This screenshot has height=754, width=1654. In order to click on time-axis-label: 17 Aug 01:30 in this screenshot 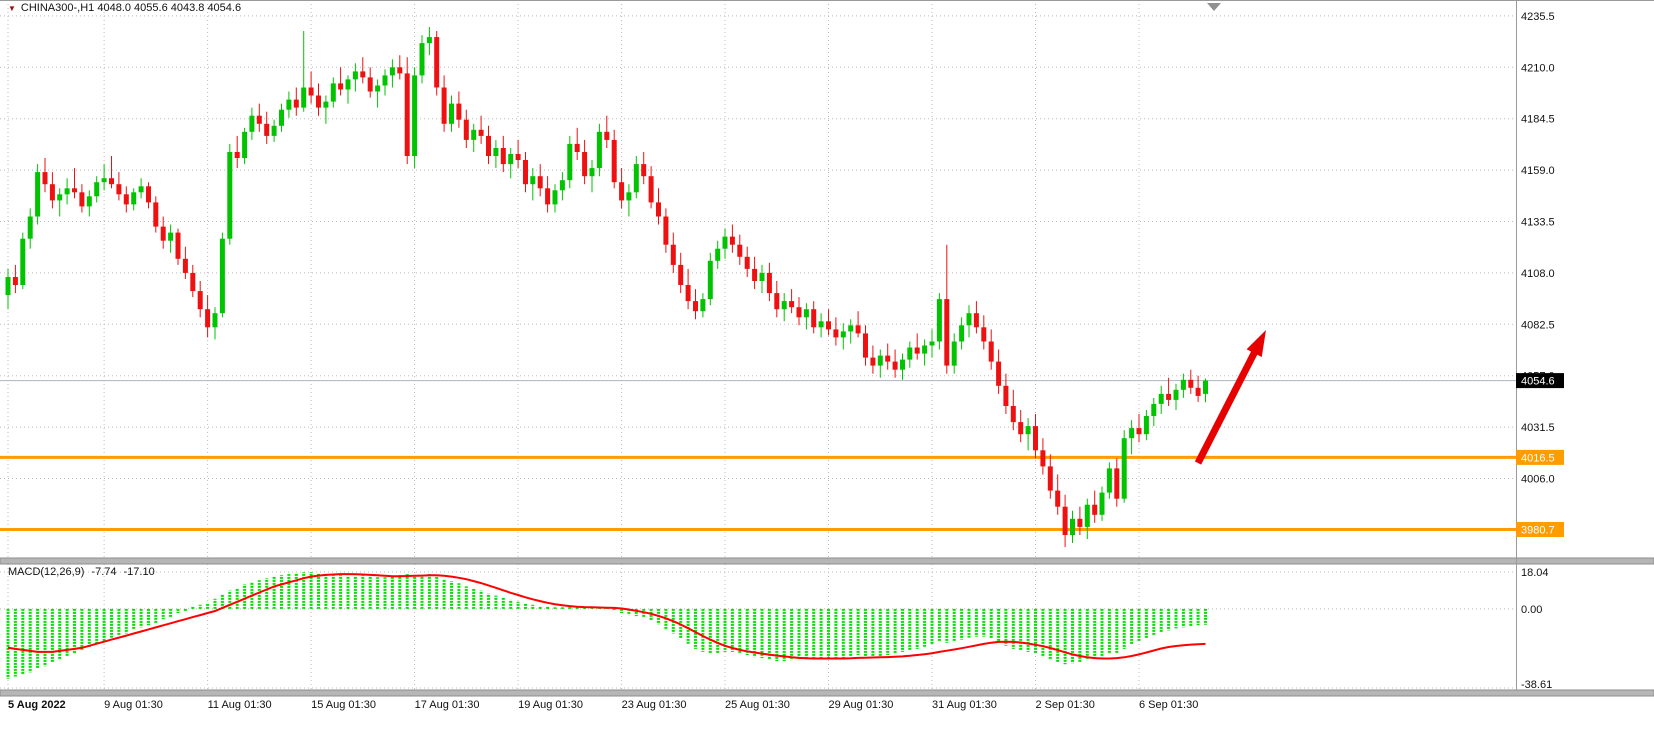, I will do `click(447, 705)`.